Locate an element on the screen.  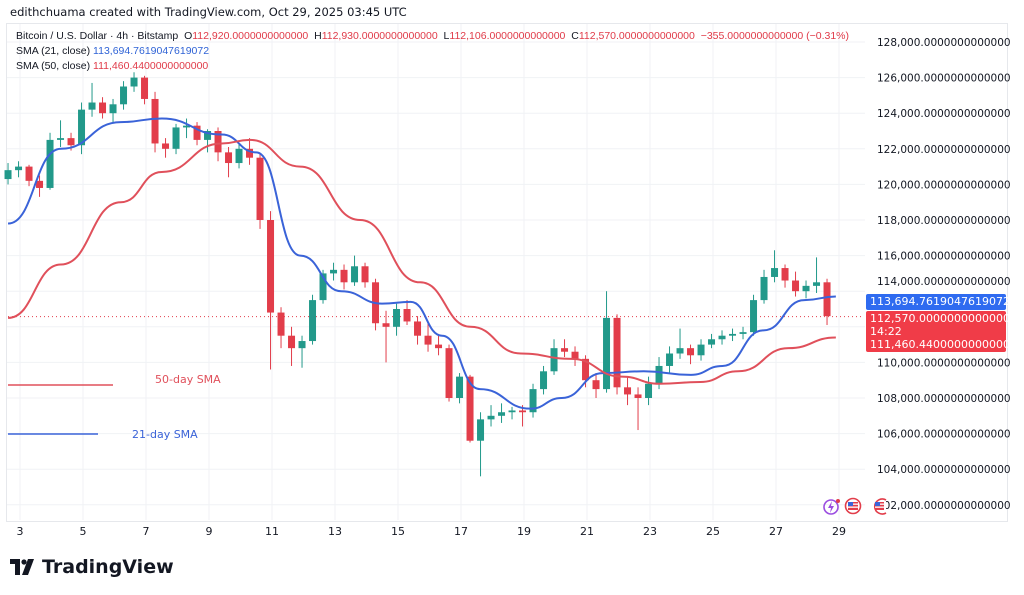
event-icons is located at coordinates (855, 506).